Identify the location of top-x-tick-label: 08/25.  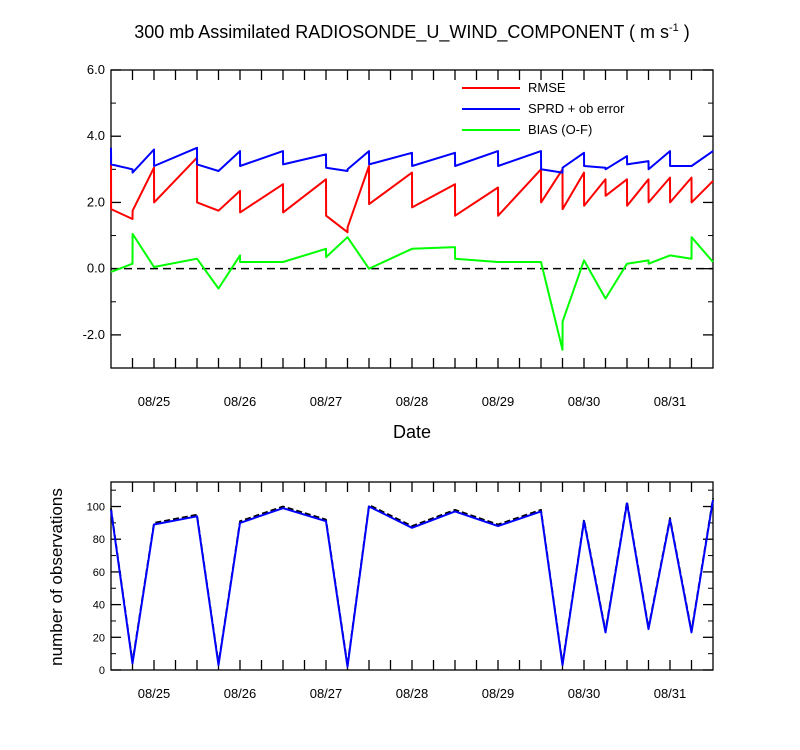
(154, 401).